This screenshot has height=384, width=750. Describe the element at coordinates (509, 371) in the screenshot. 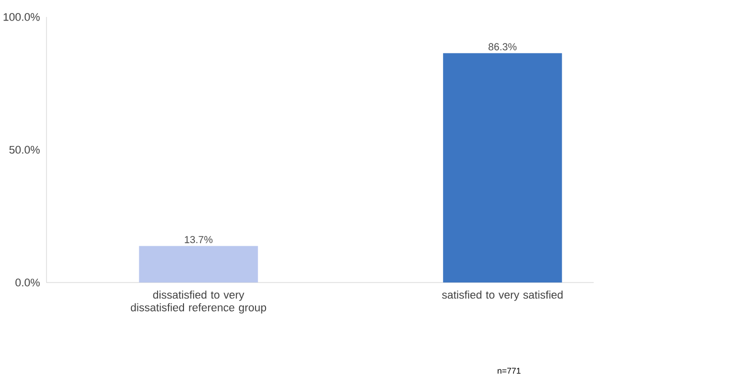

I see `text: n=771` at that location.